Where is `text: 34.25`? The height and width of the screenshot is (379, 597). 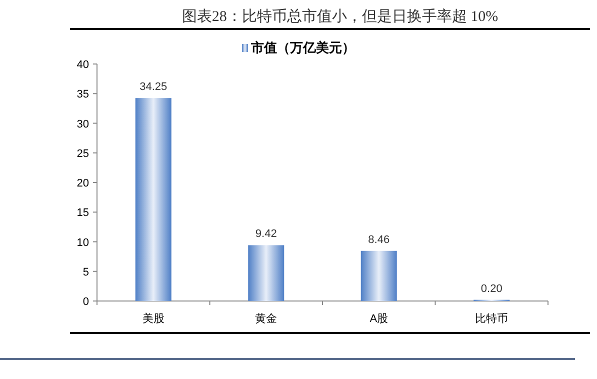 text: 34.25 is located at coordinates (154, 87).